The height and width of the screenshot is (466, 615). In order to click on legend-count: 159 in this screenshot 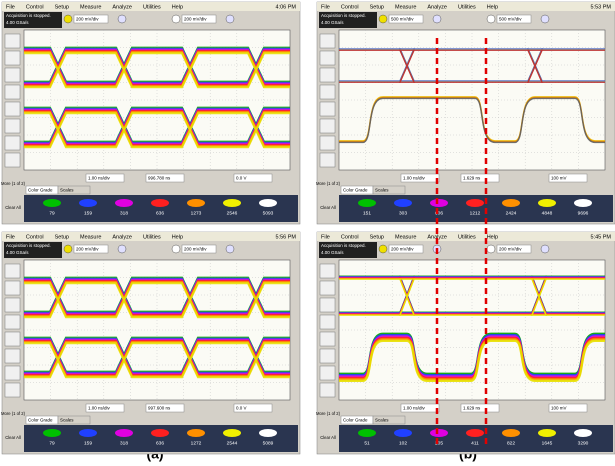, I will do `click(88, 213)`.